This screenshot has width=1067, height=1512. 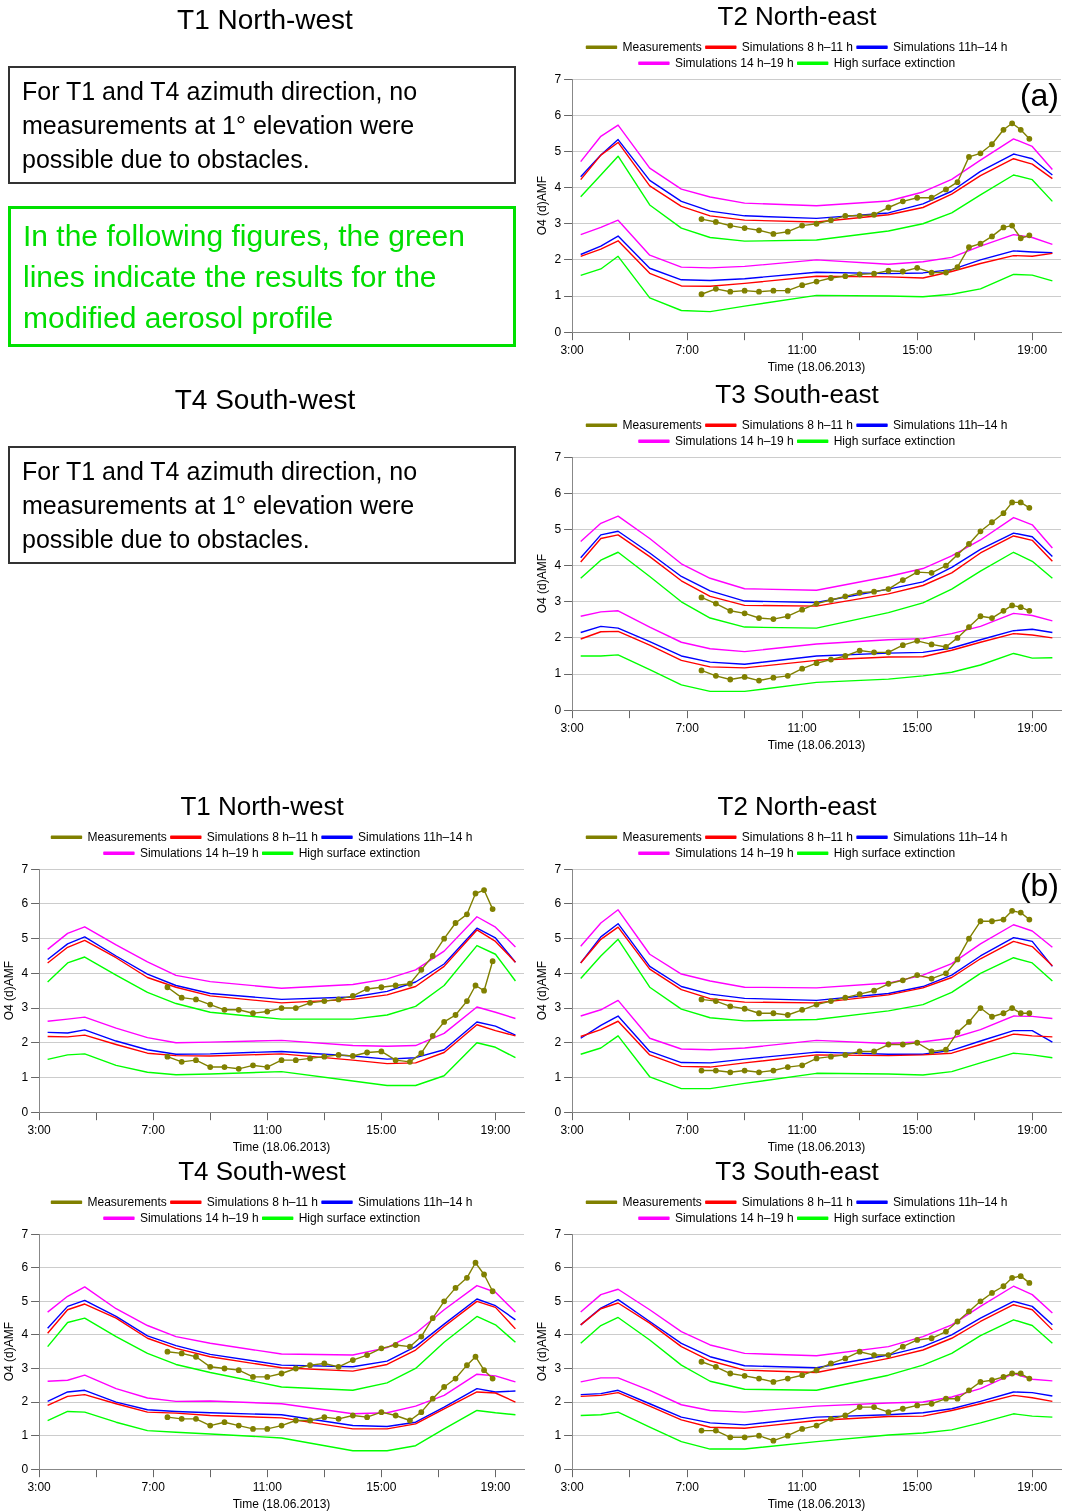 What do you see at coordinates (797, 15) in the screenshot?
I see `chart-title: T2 North-east` at bounding box center [797, 15].